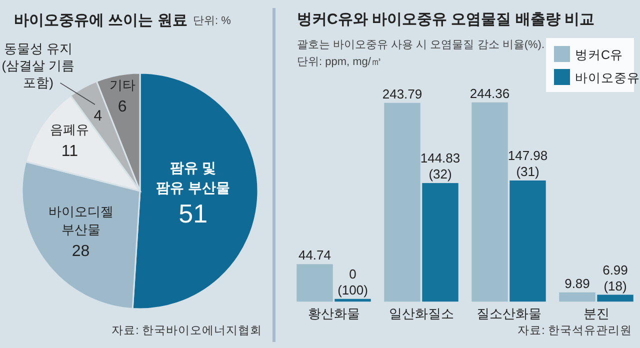 This screenshot has width=640, height=348. What do you see at coordinates (440, 166) in the screenshot?
I see `data-label: 144.83 (32)` at bounding box center [440, 166].